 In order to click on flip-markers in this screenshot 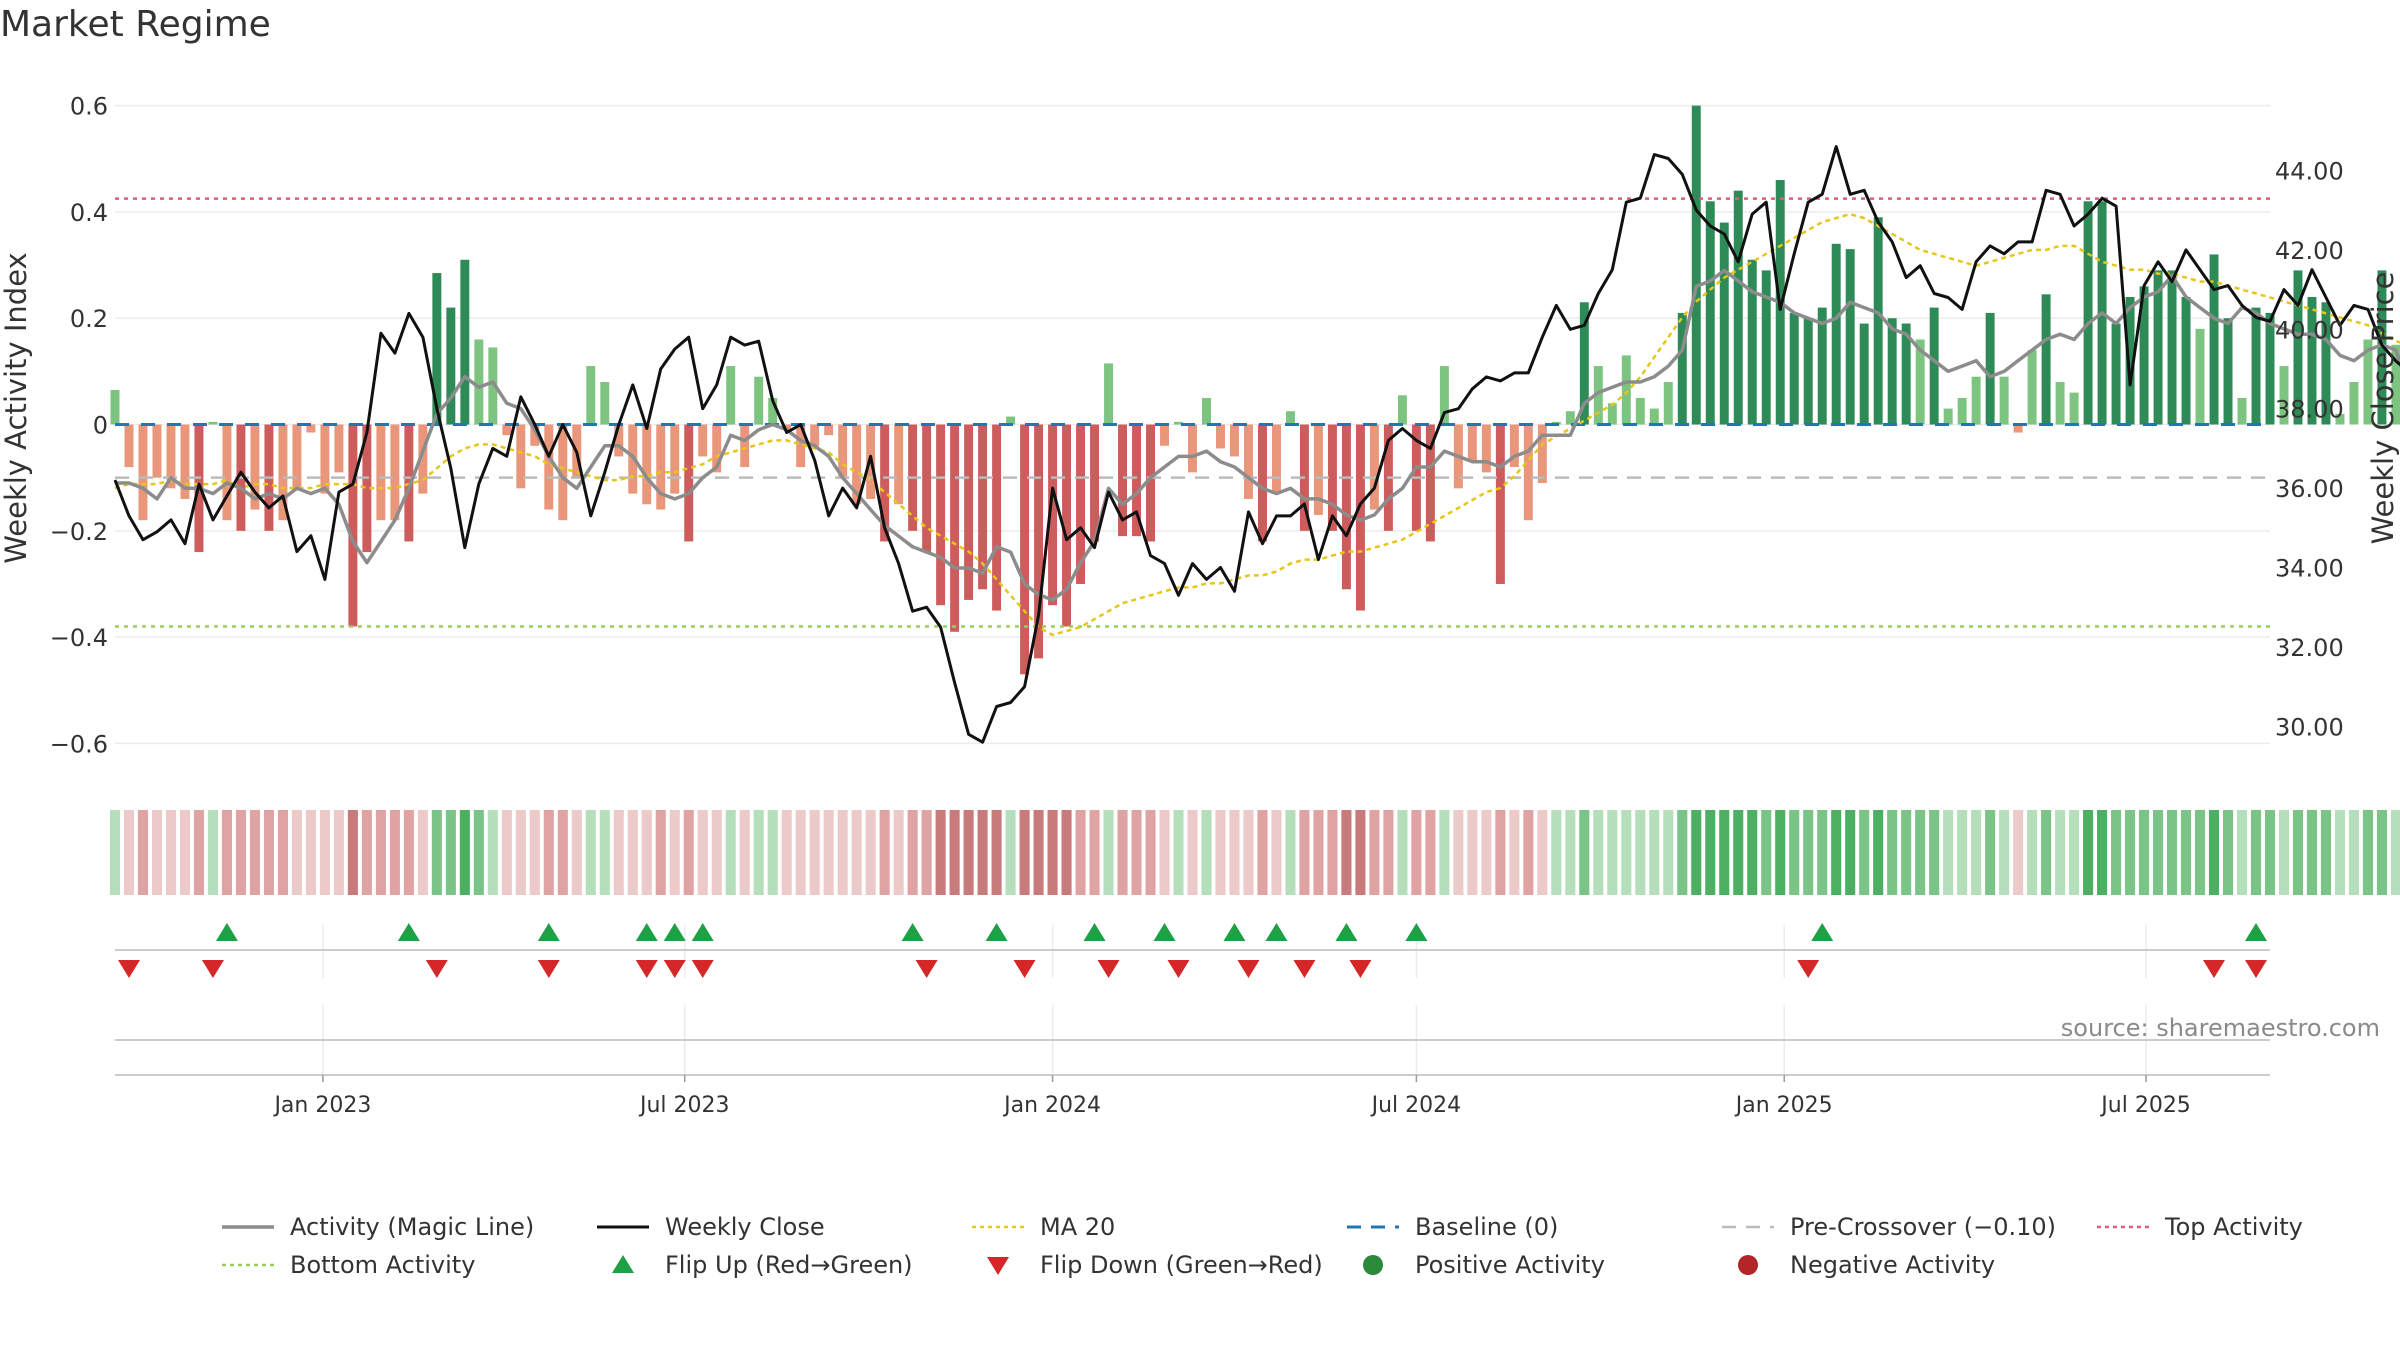, I will do `click(1192, 950)`.